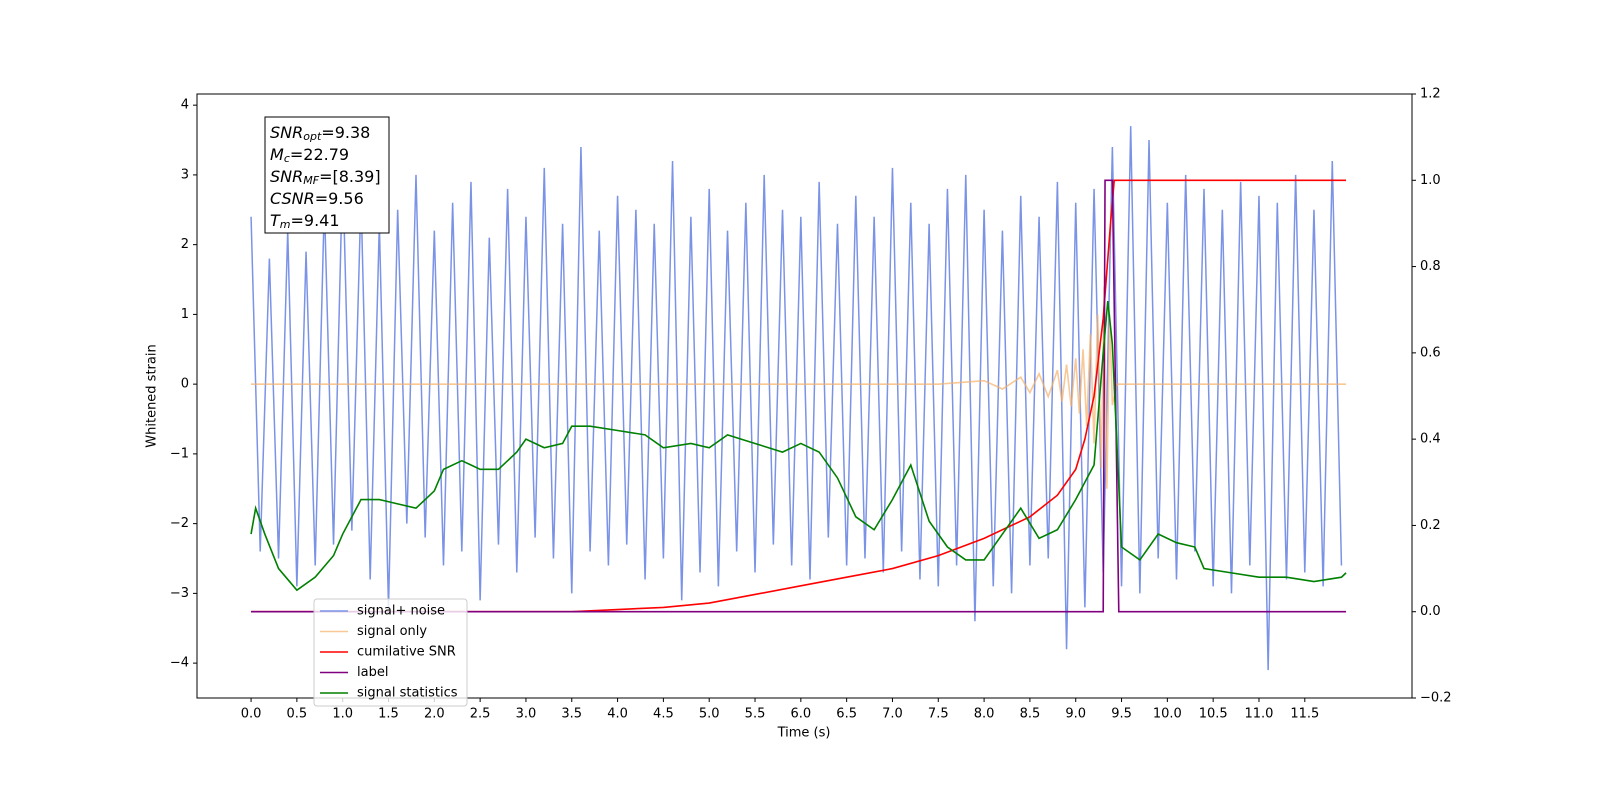 This screenshot has height=800, width=1600. Describe the element at coordinates (342, 714) in the screenshot. I see `x-tick-label: 1.0` at that location.